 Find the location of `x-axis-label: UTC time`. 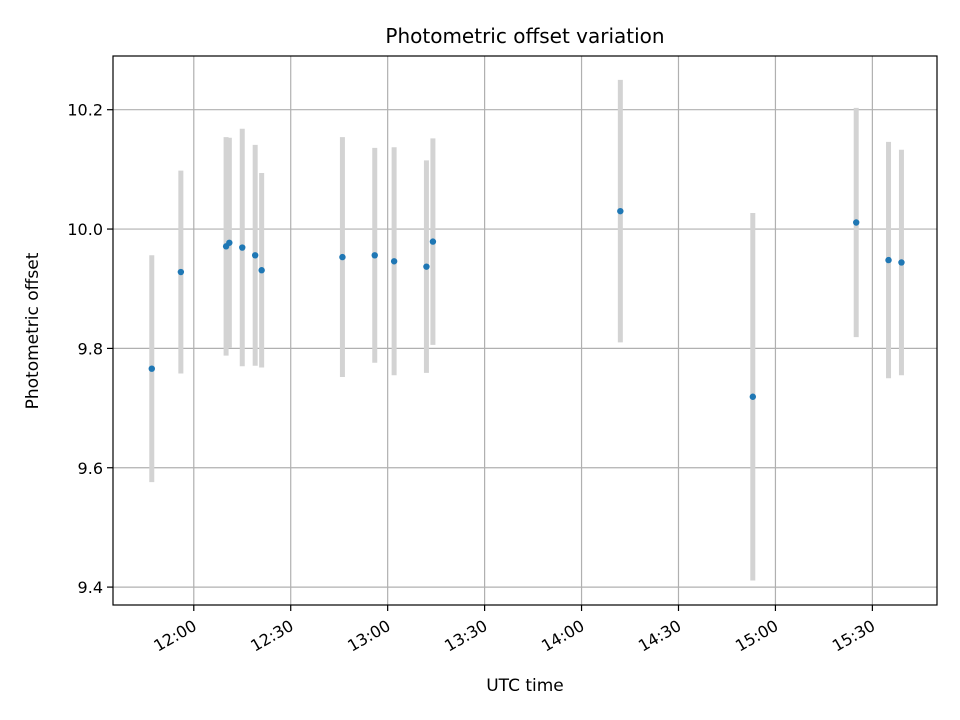

x-axis-label: UTC time is located at coordinates (525, 686).